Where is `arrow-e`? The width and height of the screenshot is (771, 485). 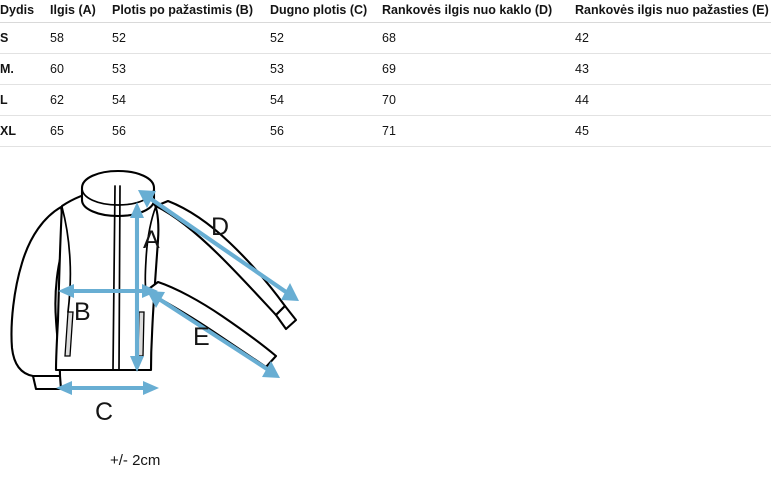
arrow-e is located at coordinates (213, 334).